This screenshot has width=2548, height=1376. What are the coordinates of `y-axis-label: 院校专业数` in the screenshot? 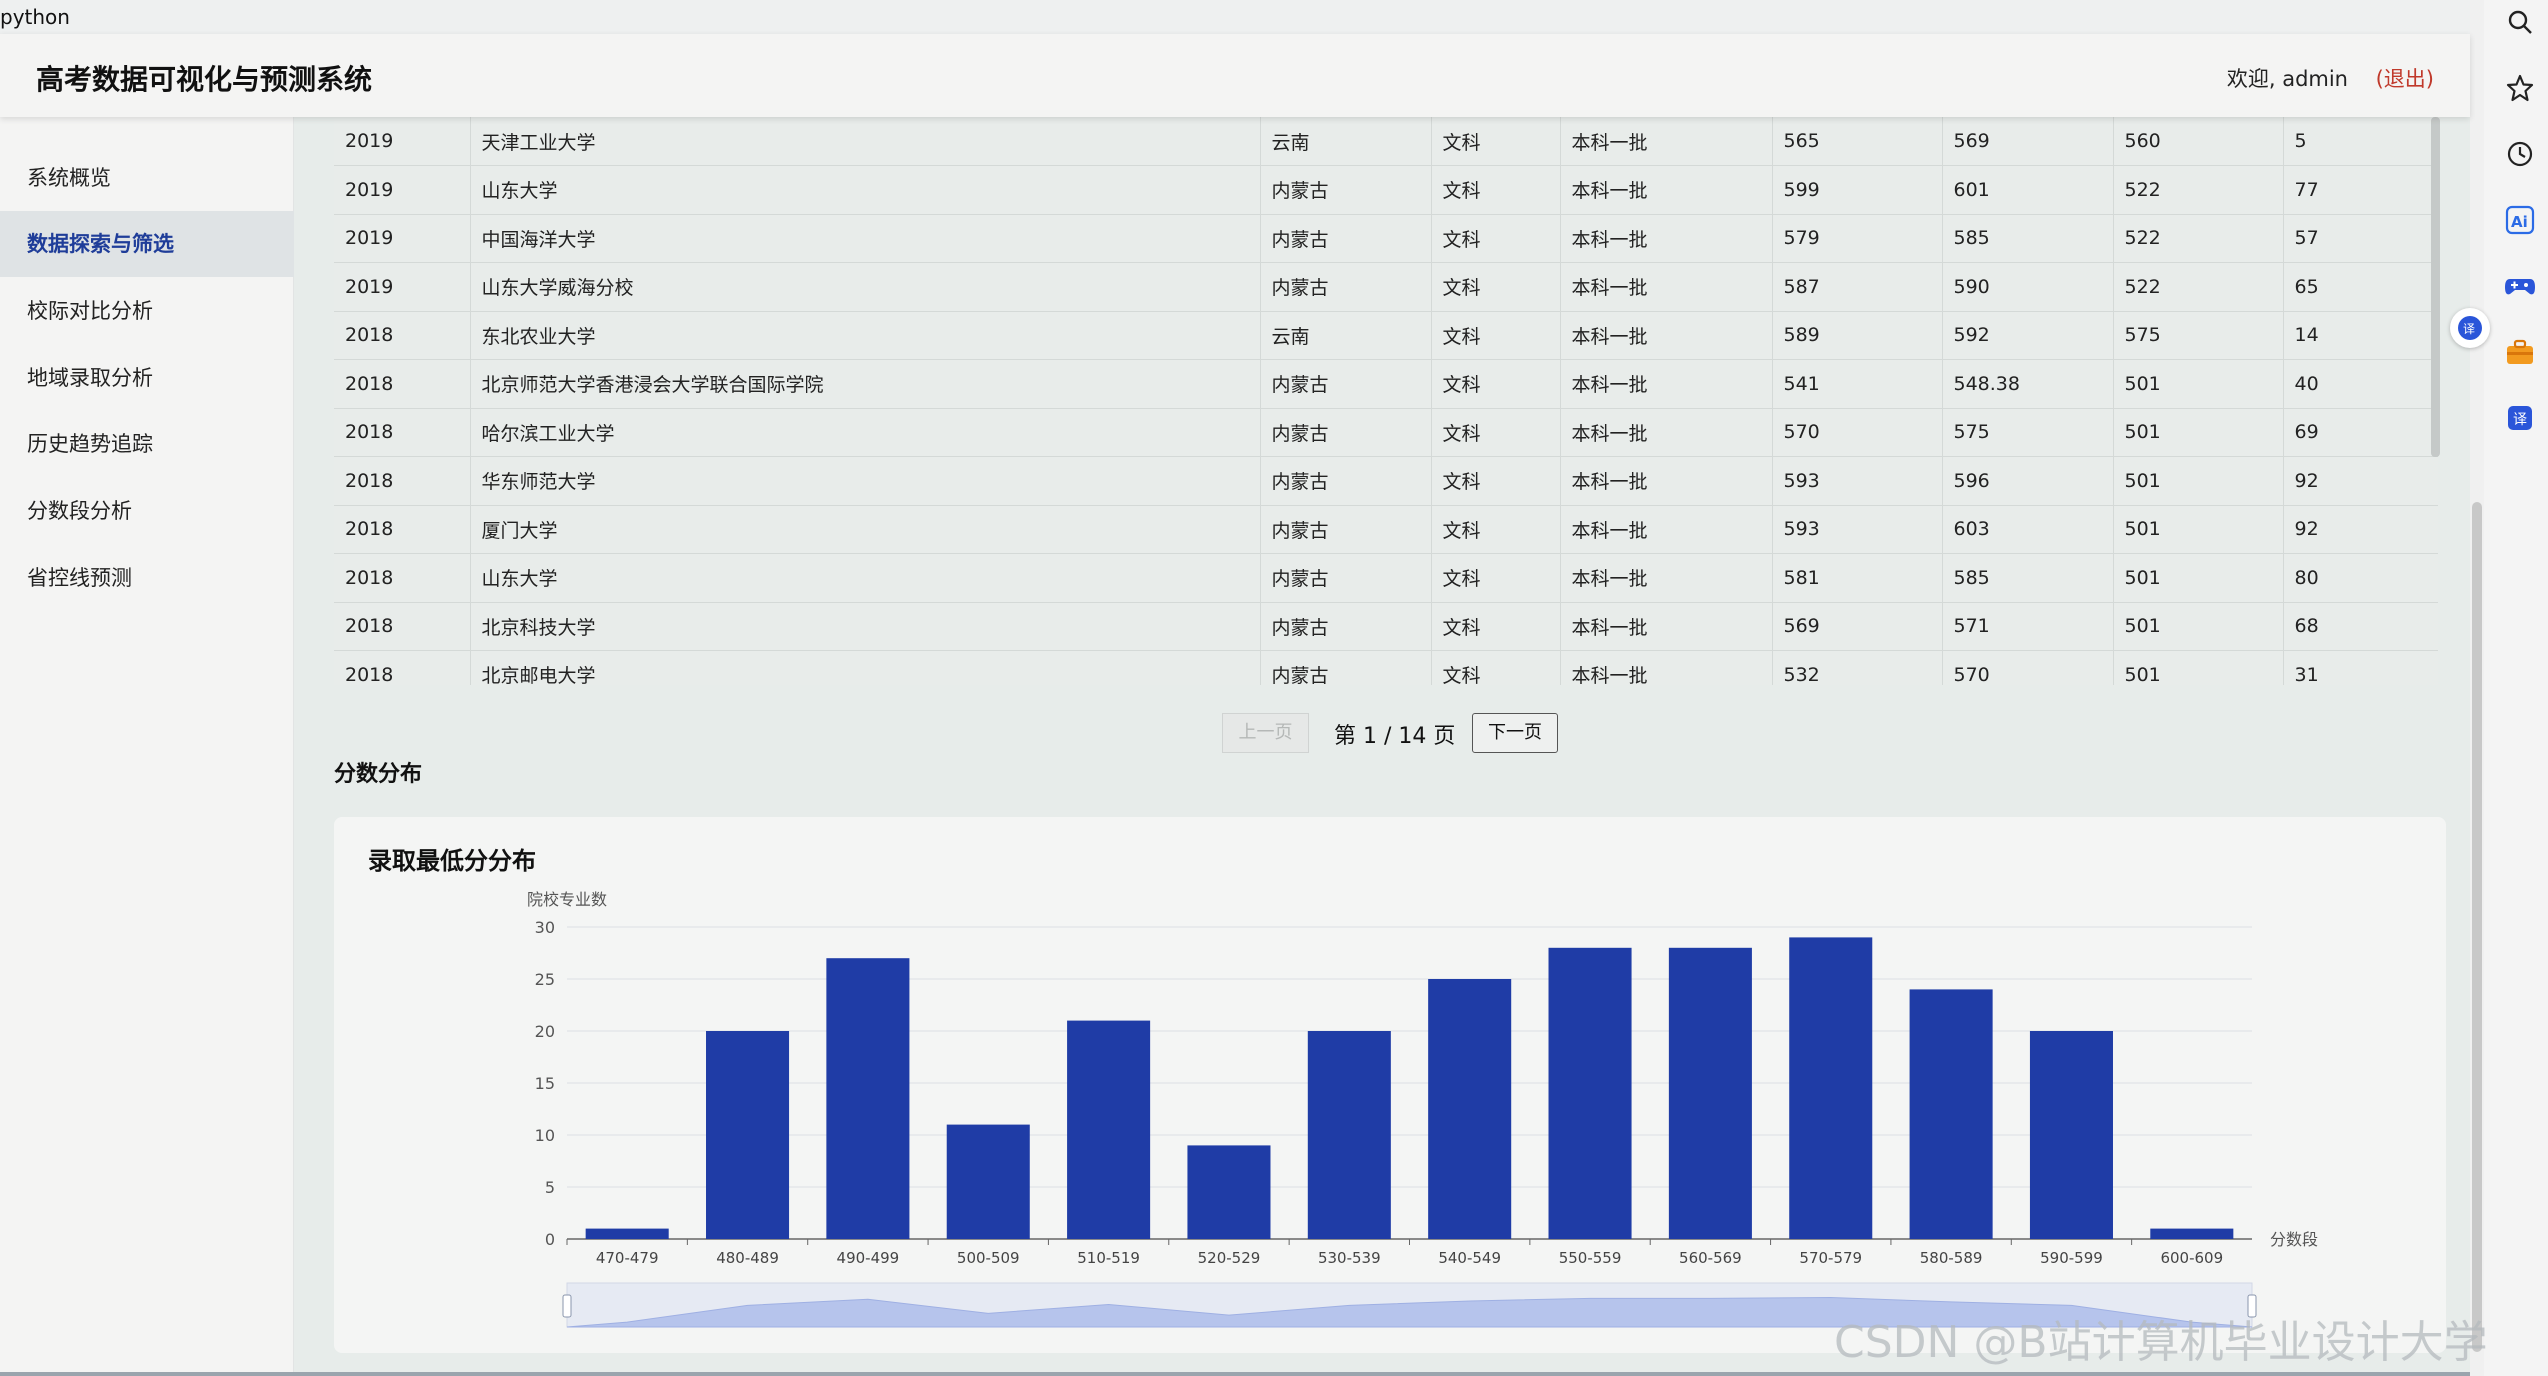 It's located at (567, 899).